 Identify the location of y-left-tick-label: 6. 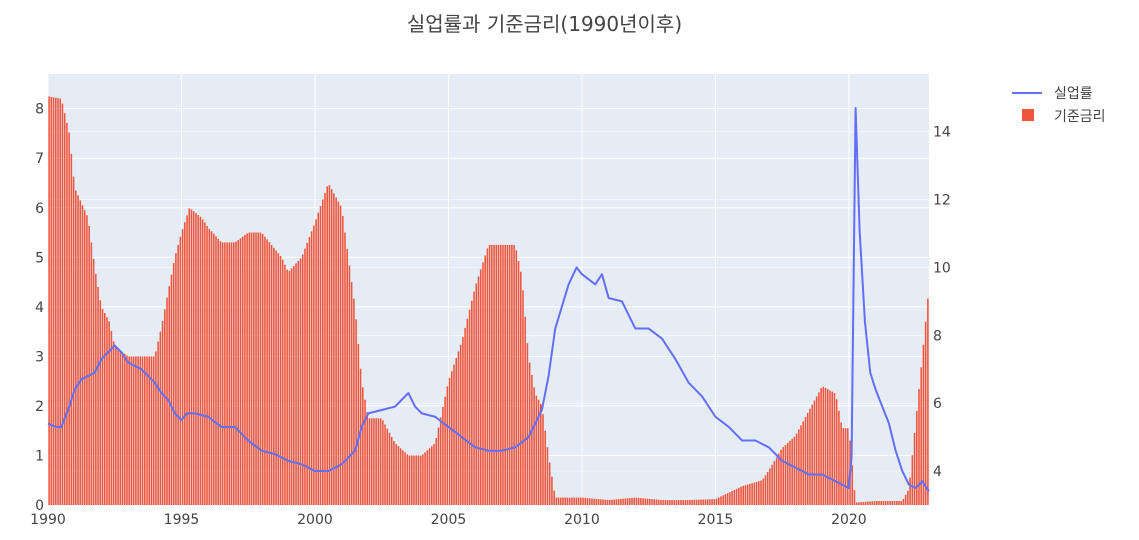
(39, 209).